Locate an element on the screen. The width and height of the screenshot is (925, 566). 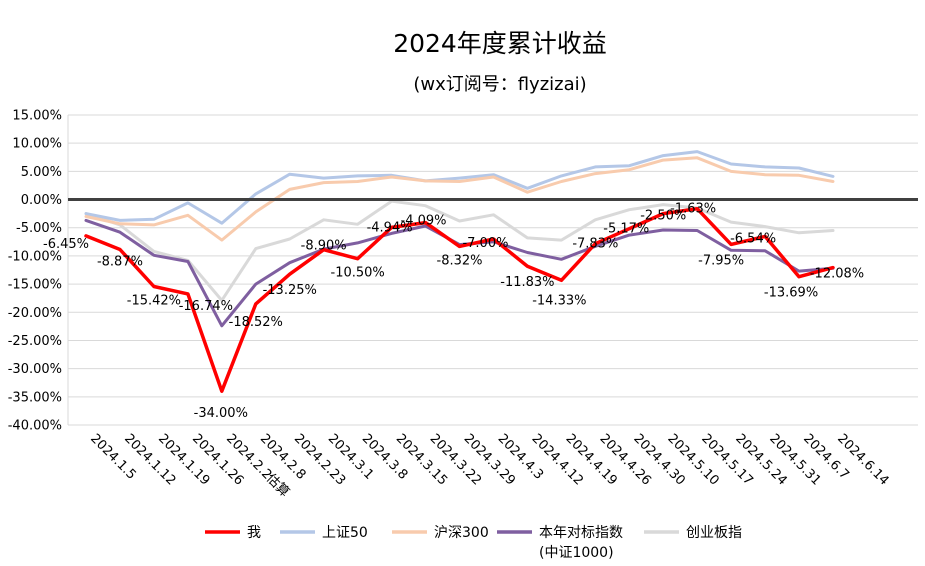
data-label: -13.25% is located at coordinates (290, 290).